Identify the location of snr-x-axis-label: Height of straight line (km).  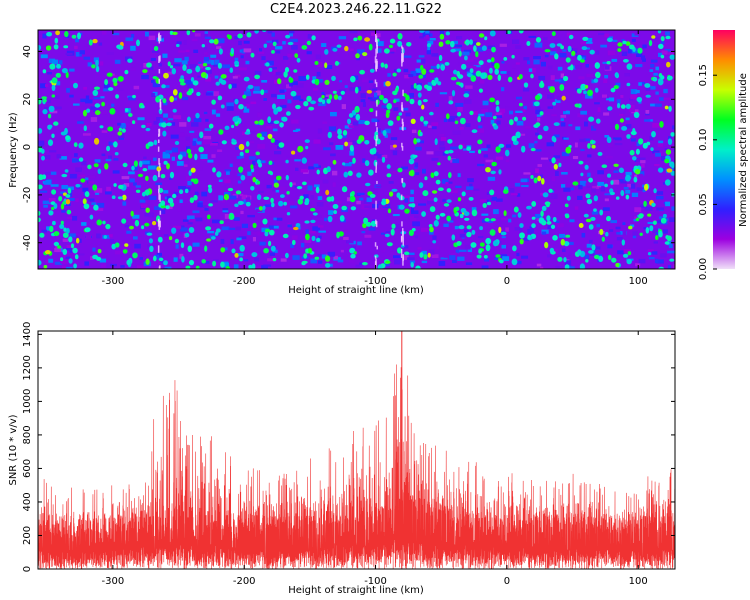
(356, 590).